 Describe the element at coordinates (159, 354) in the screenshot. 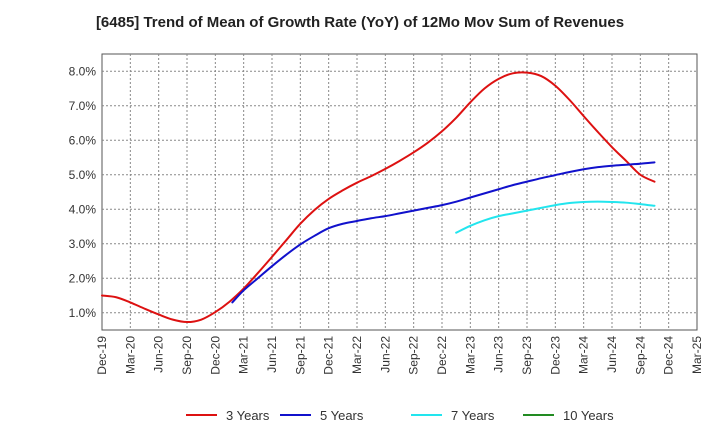

I see `x-tick-label: Jun-20` at that location.